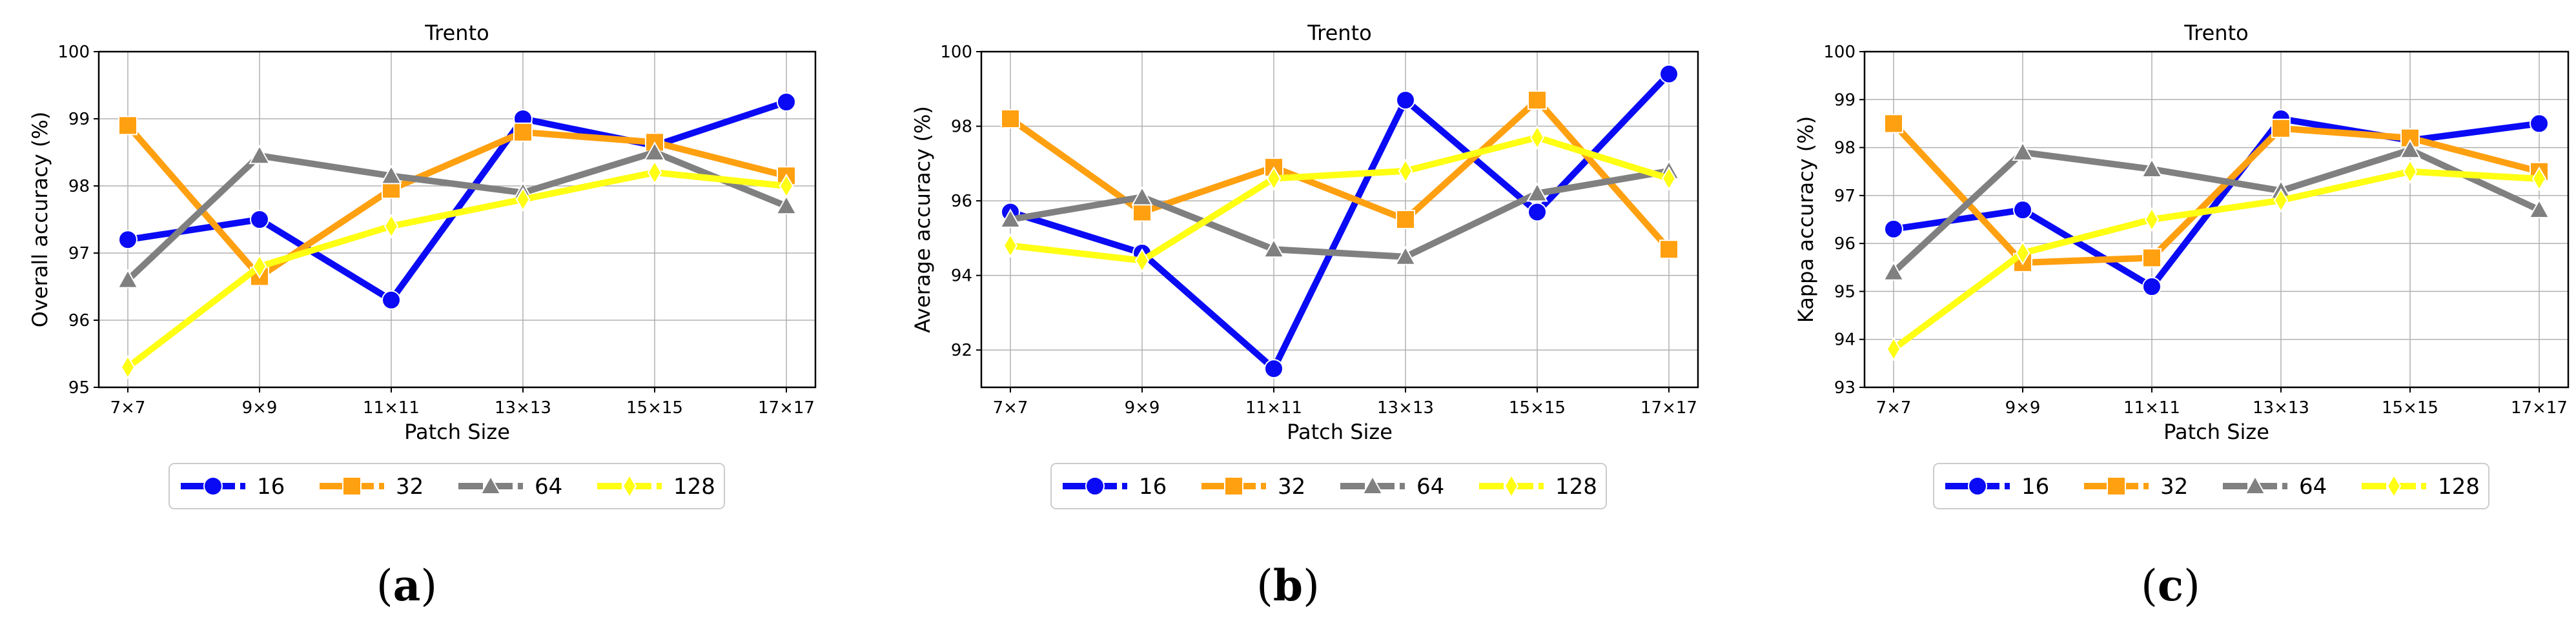  I want to click on y-axis-label: Kappa accuracy (%), so click(1806, 219).